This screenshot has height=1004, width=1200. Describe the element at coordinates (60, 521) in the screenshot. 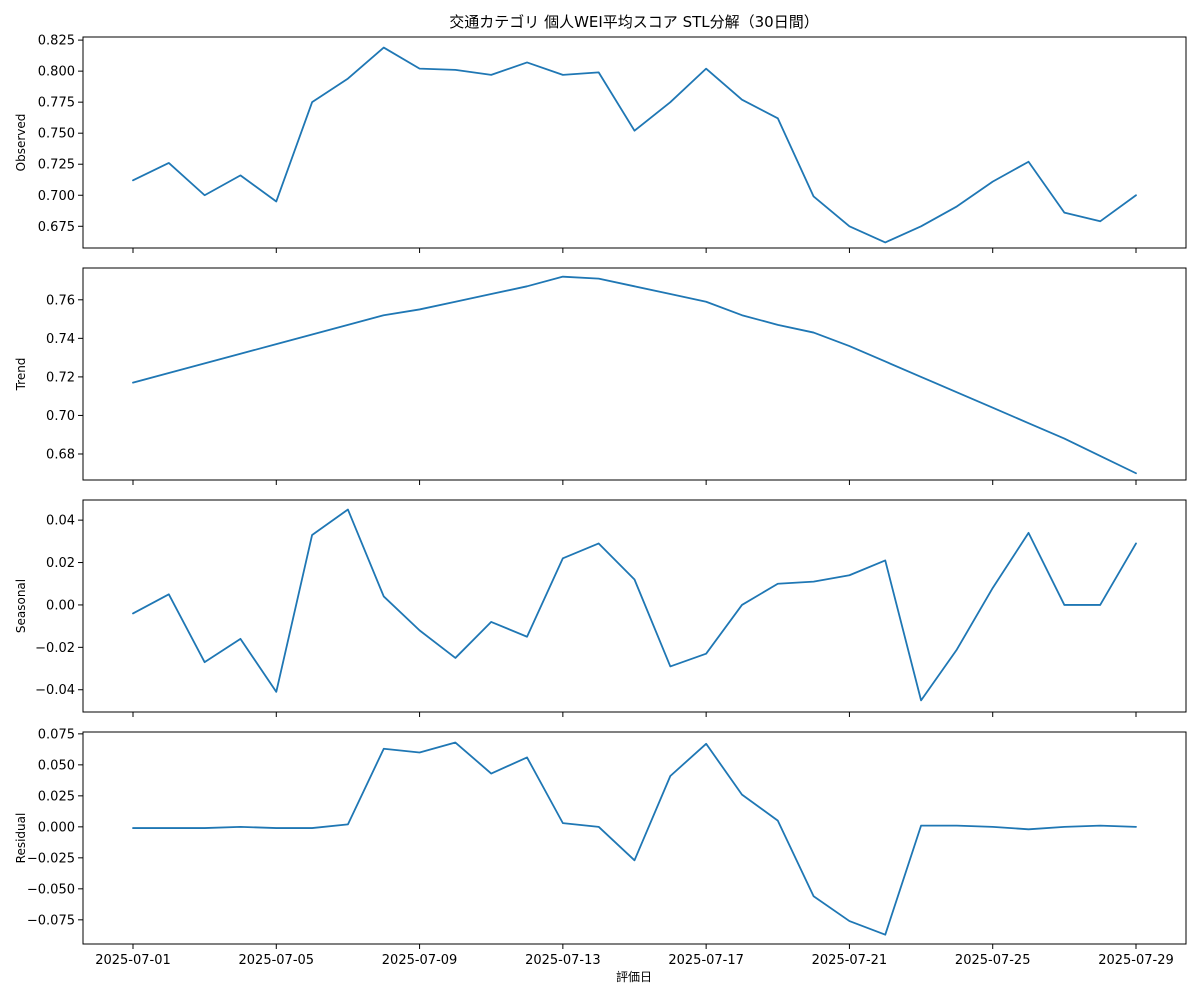

I see `y-tick-label: 0.04` at that location.